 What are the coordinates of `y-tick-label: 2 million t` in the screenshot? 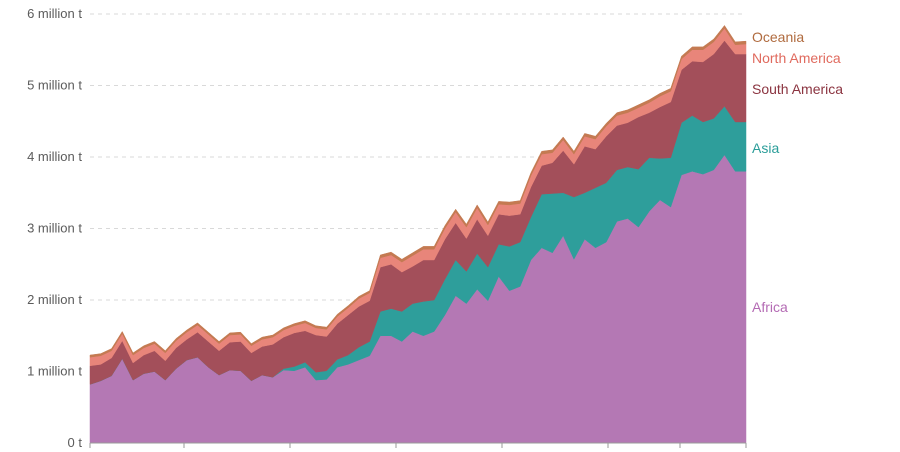 It's located at (54, 299).